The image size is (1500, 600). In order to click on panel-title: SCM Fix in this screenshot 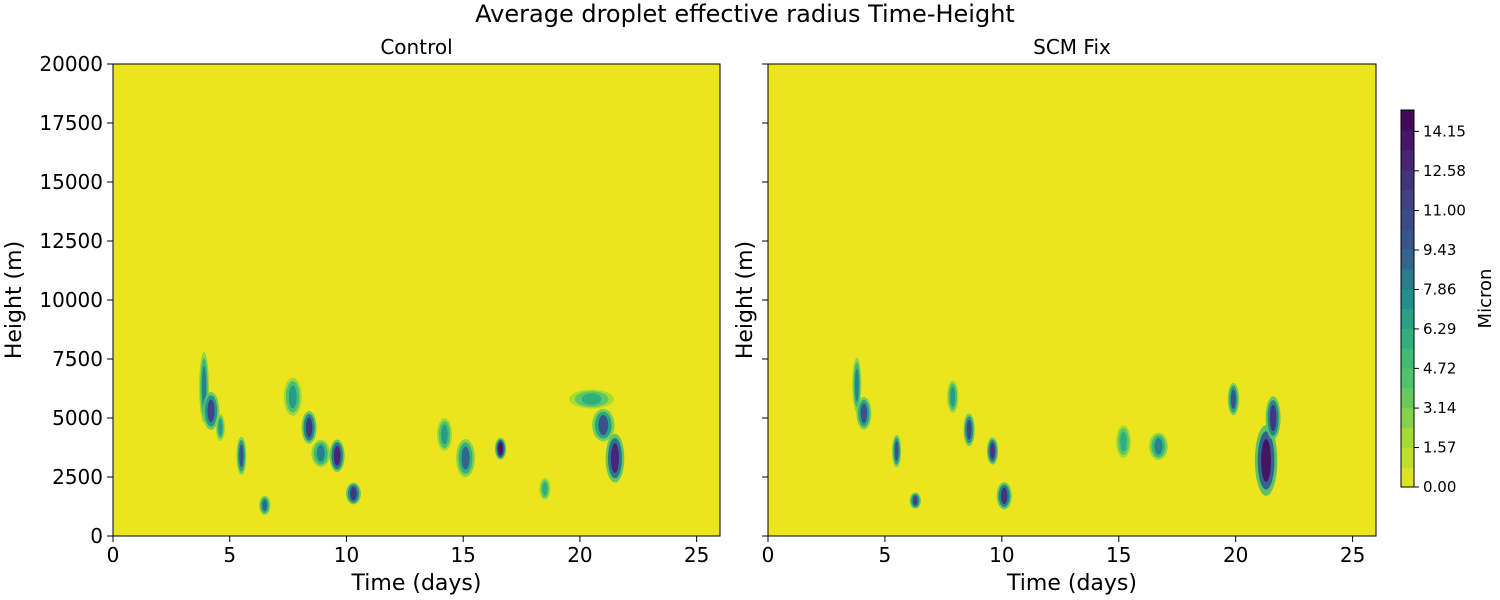, I will do `click(1072, 47)`.